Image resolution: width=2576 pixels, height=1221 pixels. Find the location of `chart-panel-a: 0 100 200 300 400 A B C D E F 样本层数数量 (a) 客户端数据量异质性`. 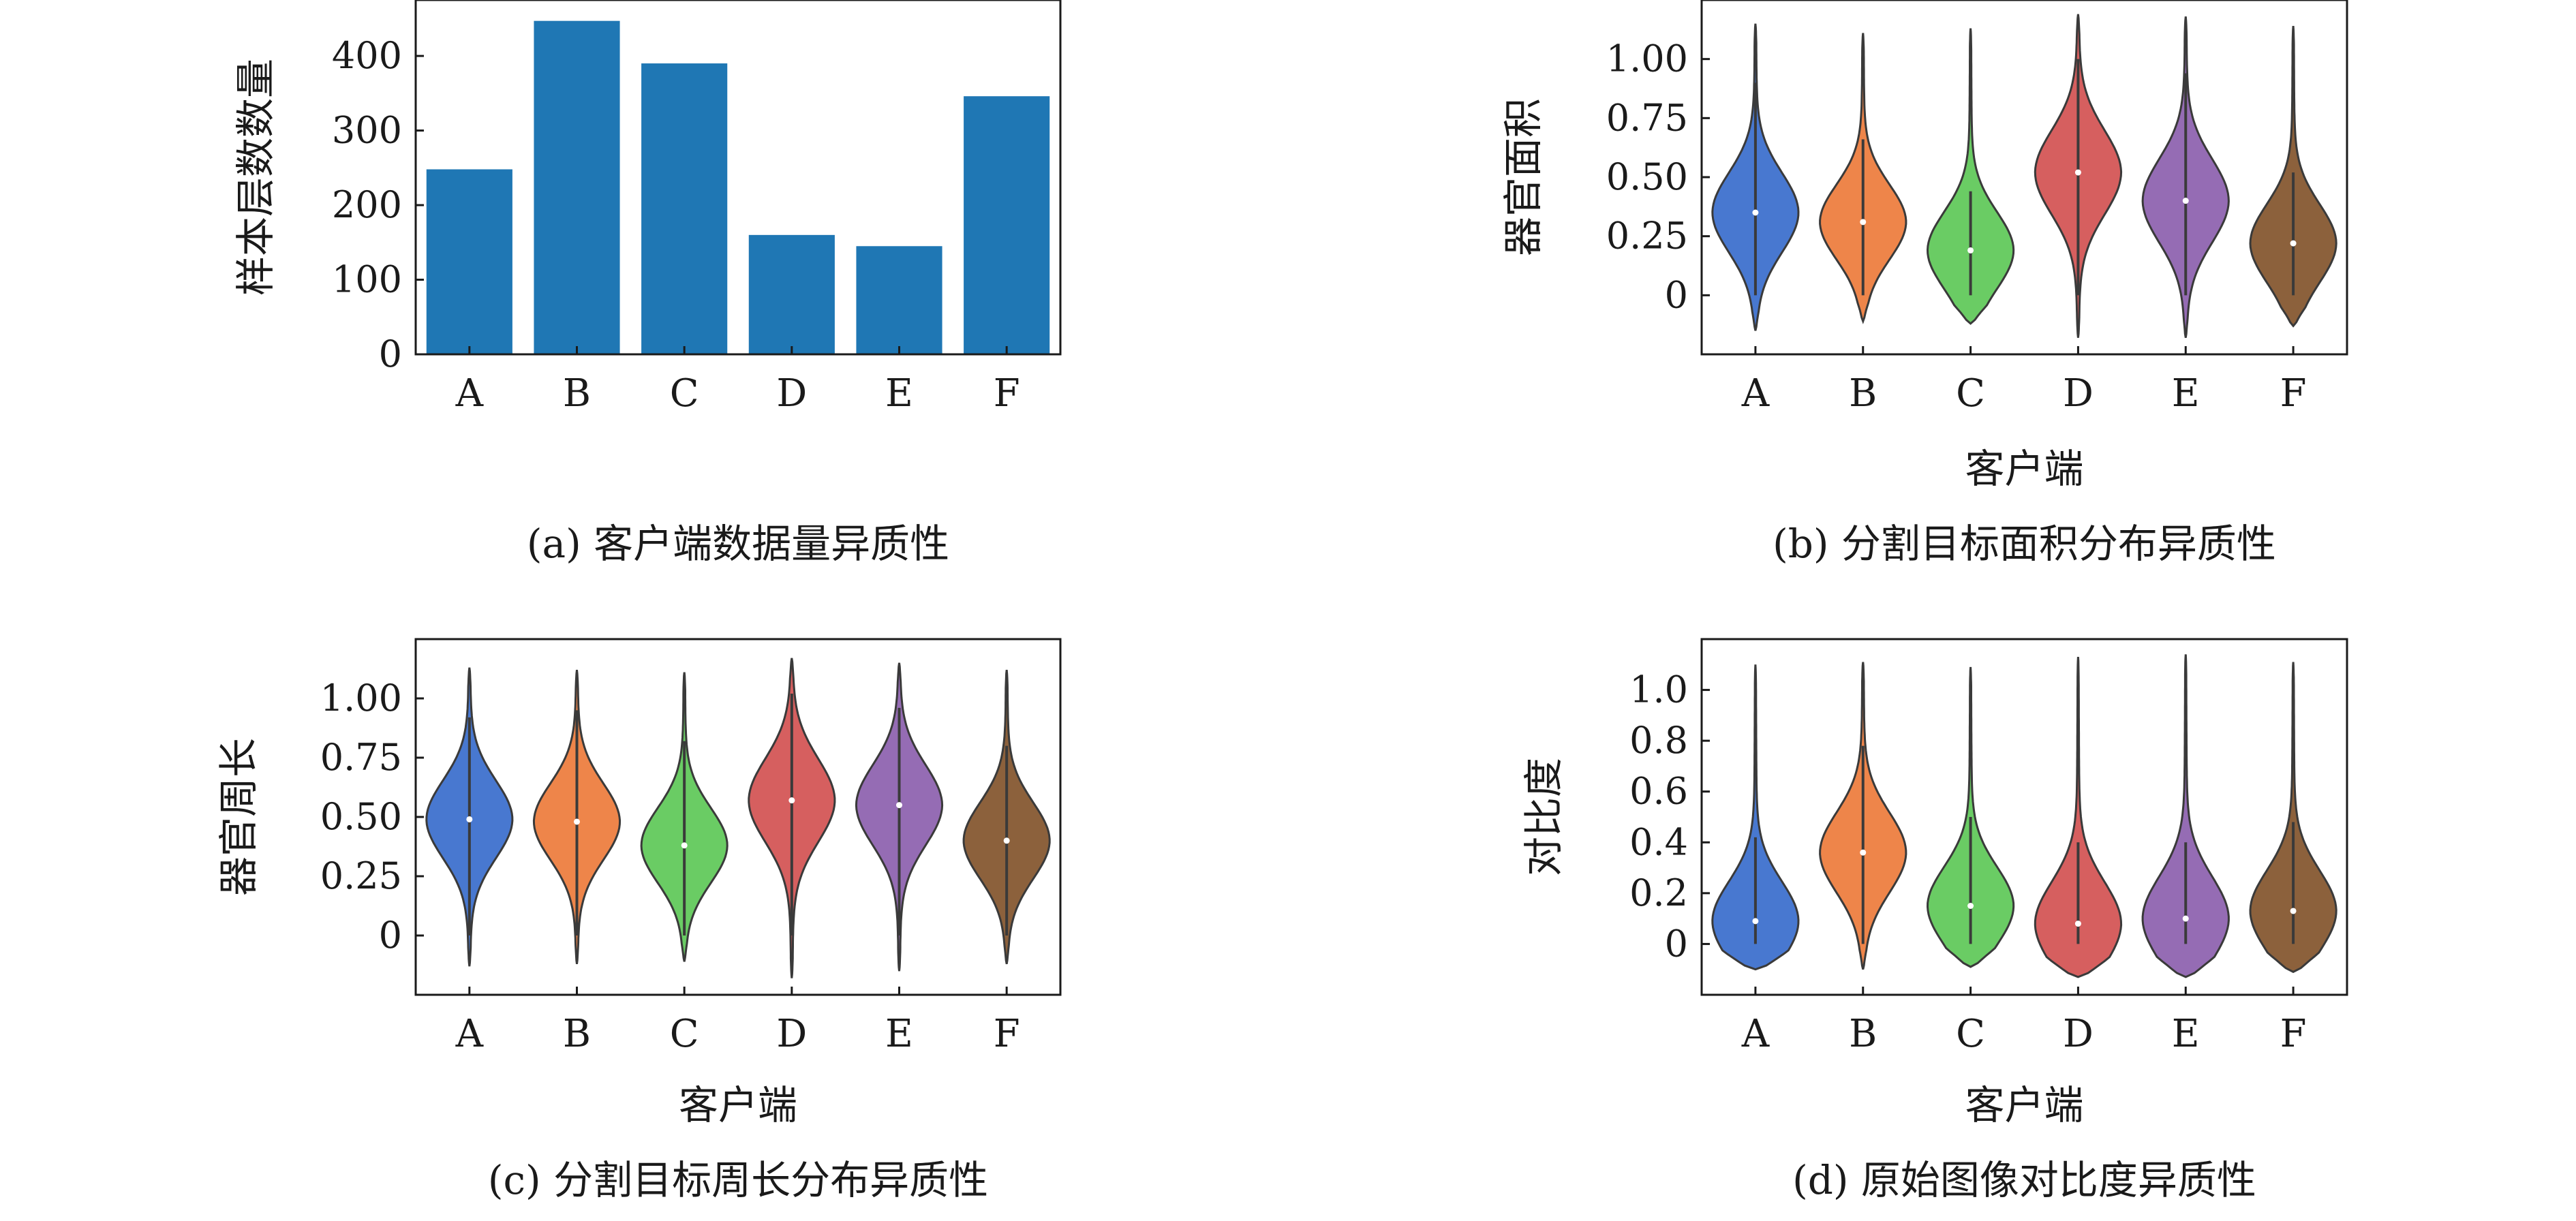

chart-panel-a: 0 100 200 300 400 A B C D E F 样本层数数量 (a) 客户端数据量异质性 is located at coordinates (647, 283).